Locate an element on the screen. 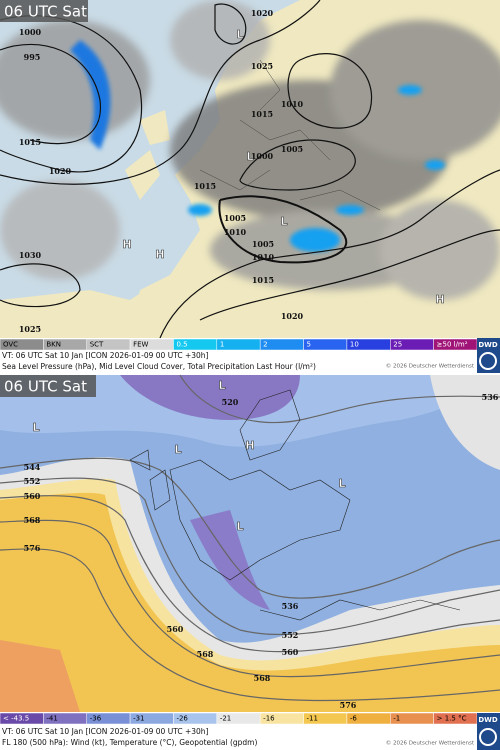  legend-label: ≥50 l/m² is located at coordinates (452, 345).